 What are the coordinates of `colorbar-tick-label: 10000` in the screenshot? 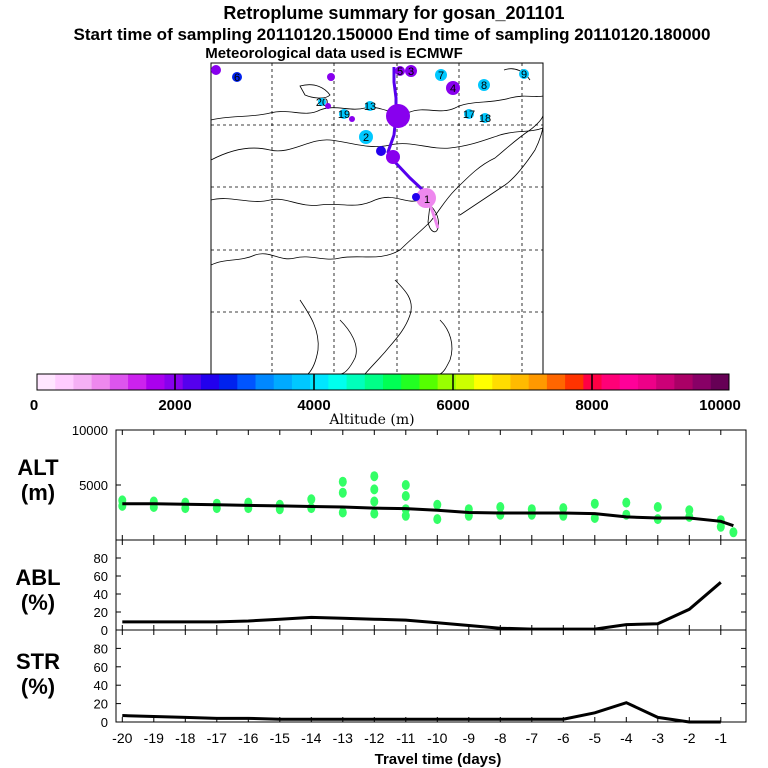 It's located at (720, 405).